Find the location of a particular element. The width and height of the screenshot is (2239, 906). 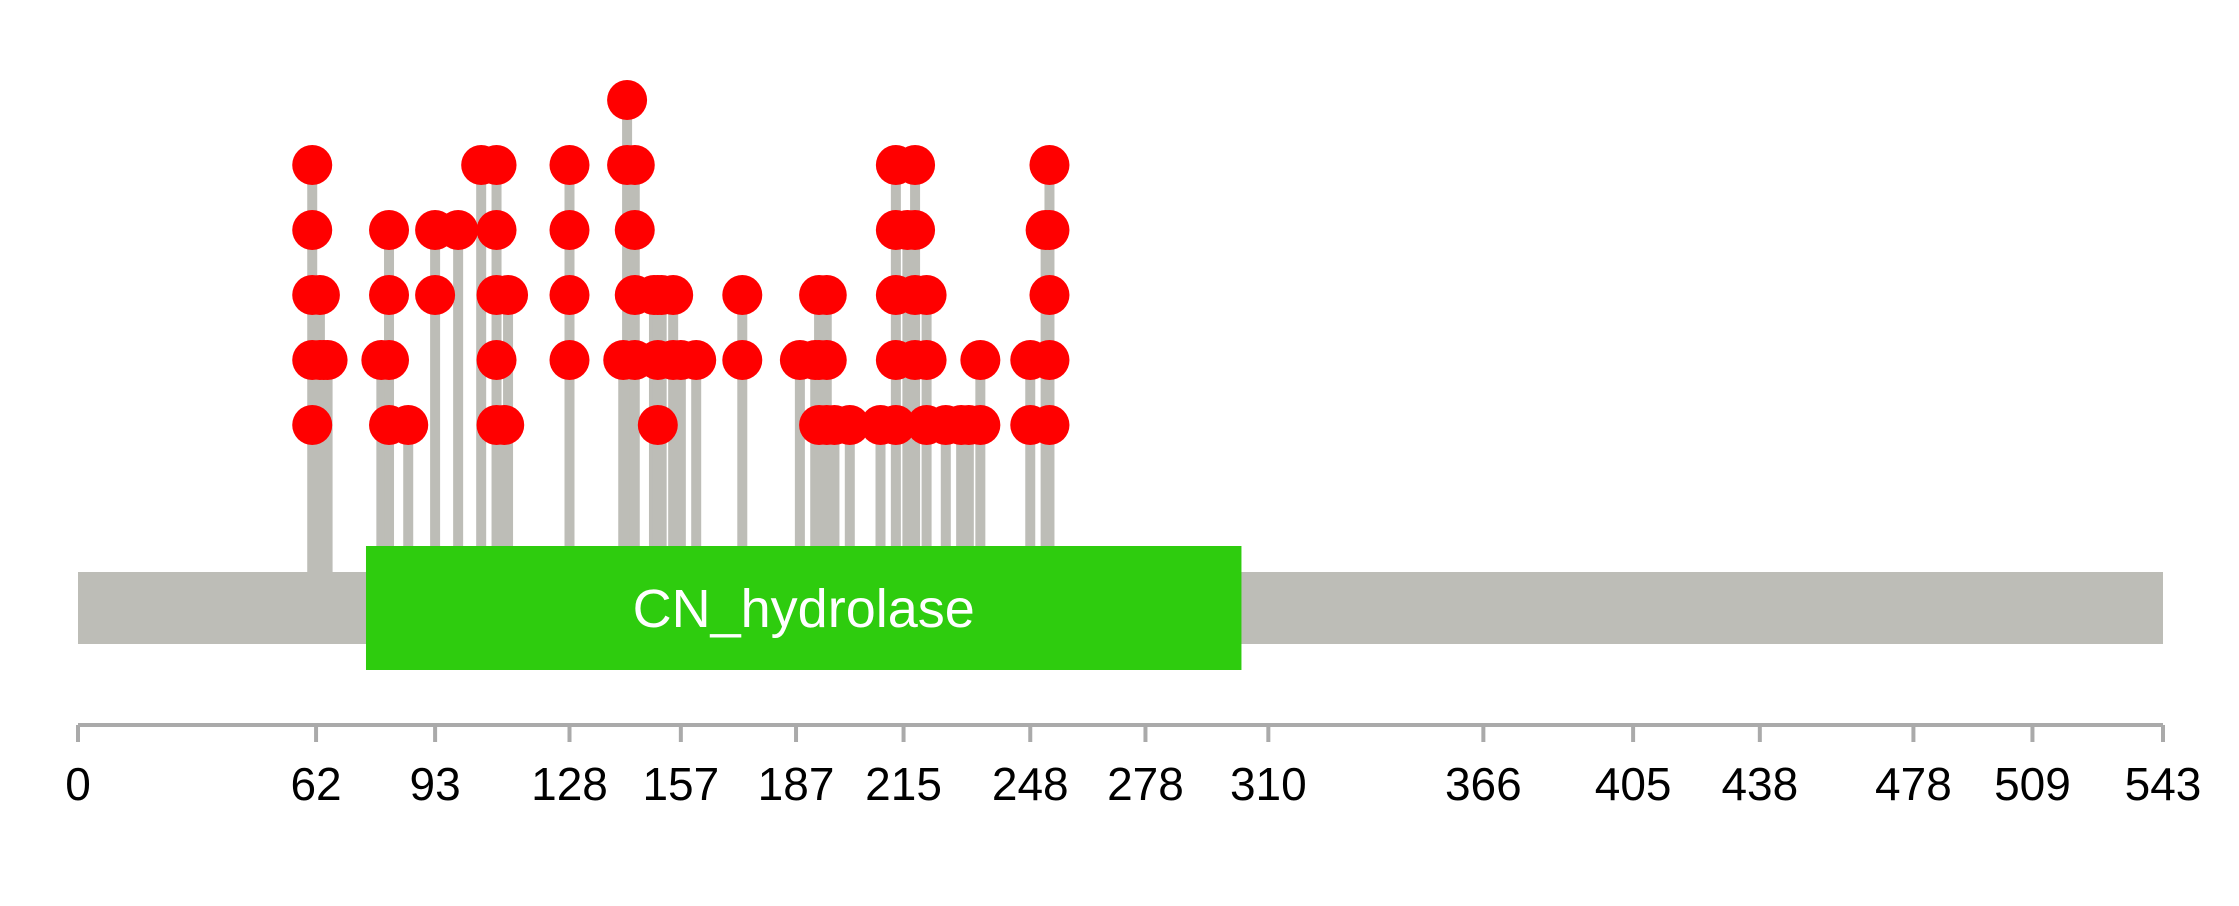

tick-label: 62 is located at coordinates (315, 784).